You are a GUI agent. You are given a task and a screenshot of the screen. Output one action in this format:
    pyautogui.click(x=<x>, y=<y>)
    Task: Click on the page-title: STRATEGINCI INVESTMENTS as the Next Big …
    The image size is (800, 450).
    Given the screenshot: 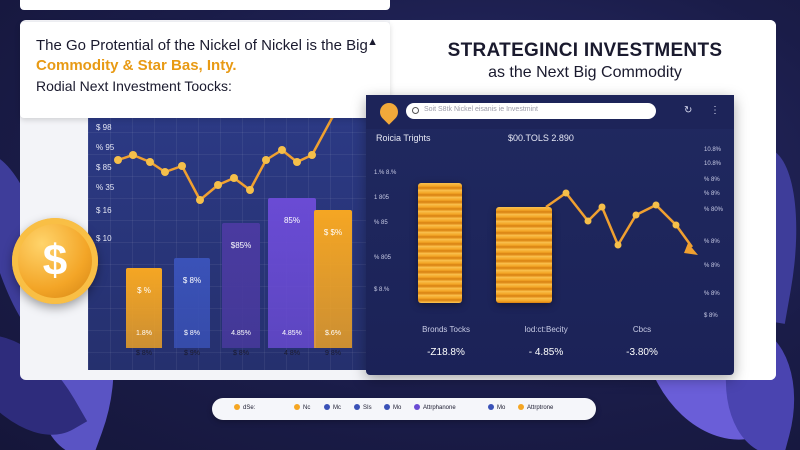 What is the action you would take?
    pyautogui.click(x=585, y=61)
    